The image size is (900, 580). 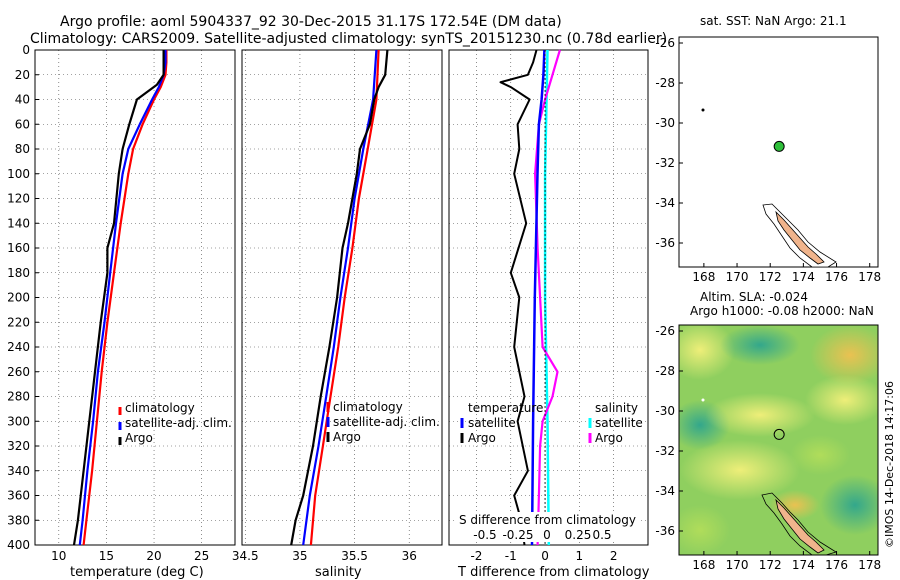 I want to click on sla-shelf-outline, so click(x=799, y=523).